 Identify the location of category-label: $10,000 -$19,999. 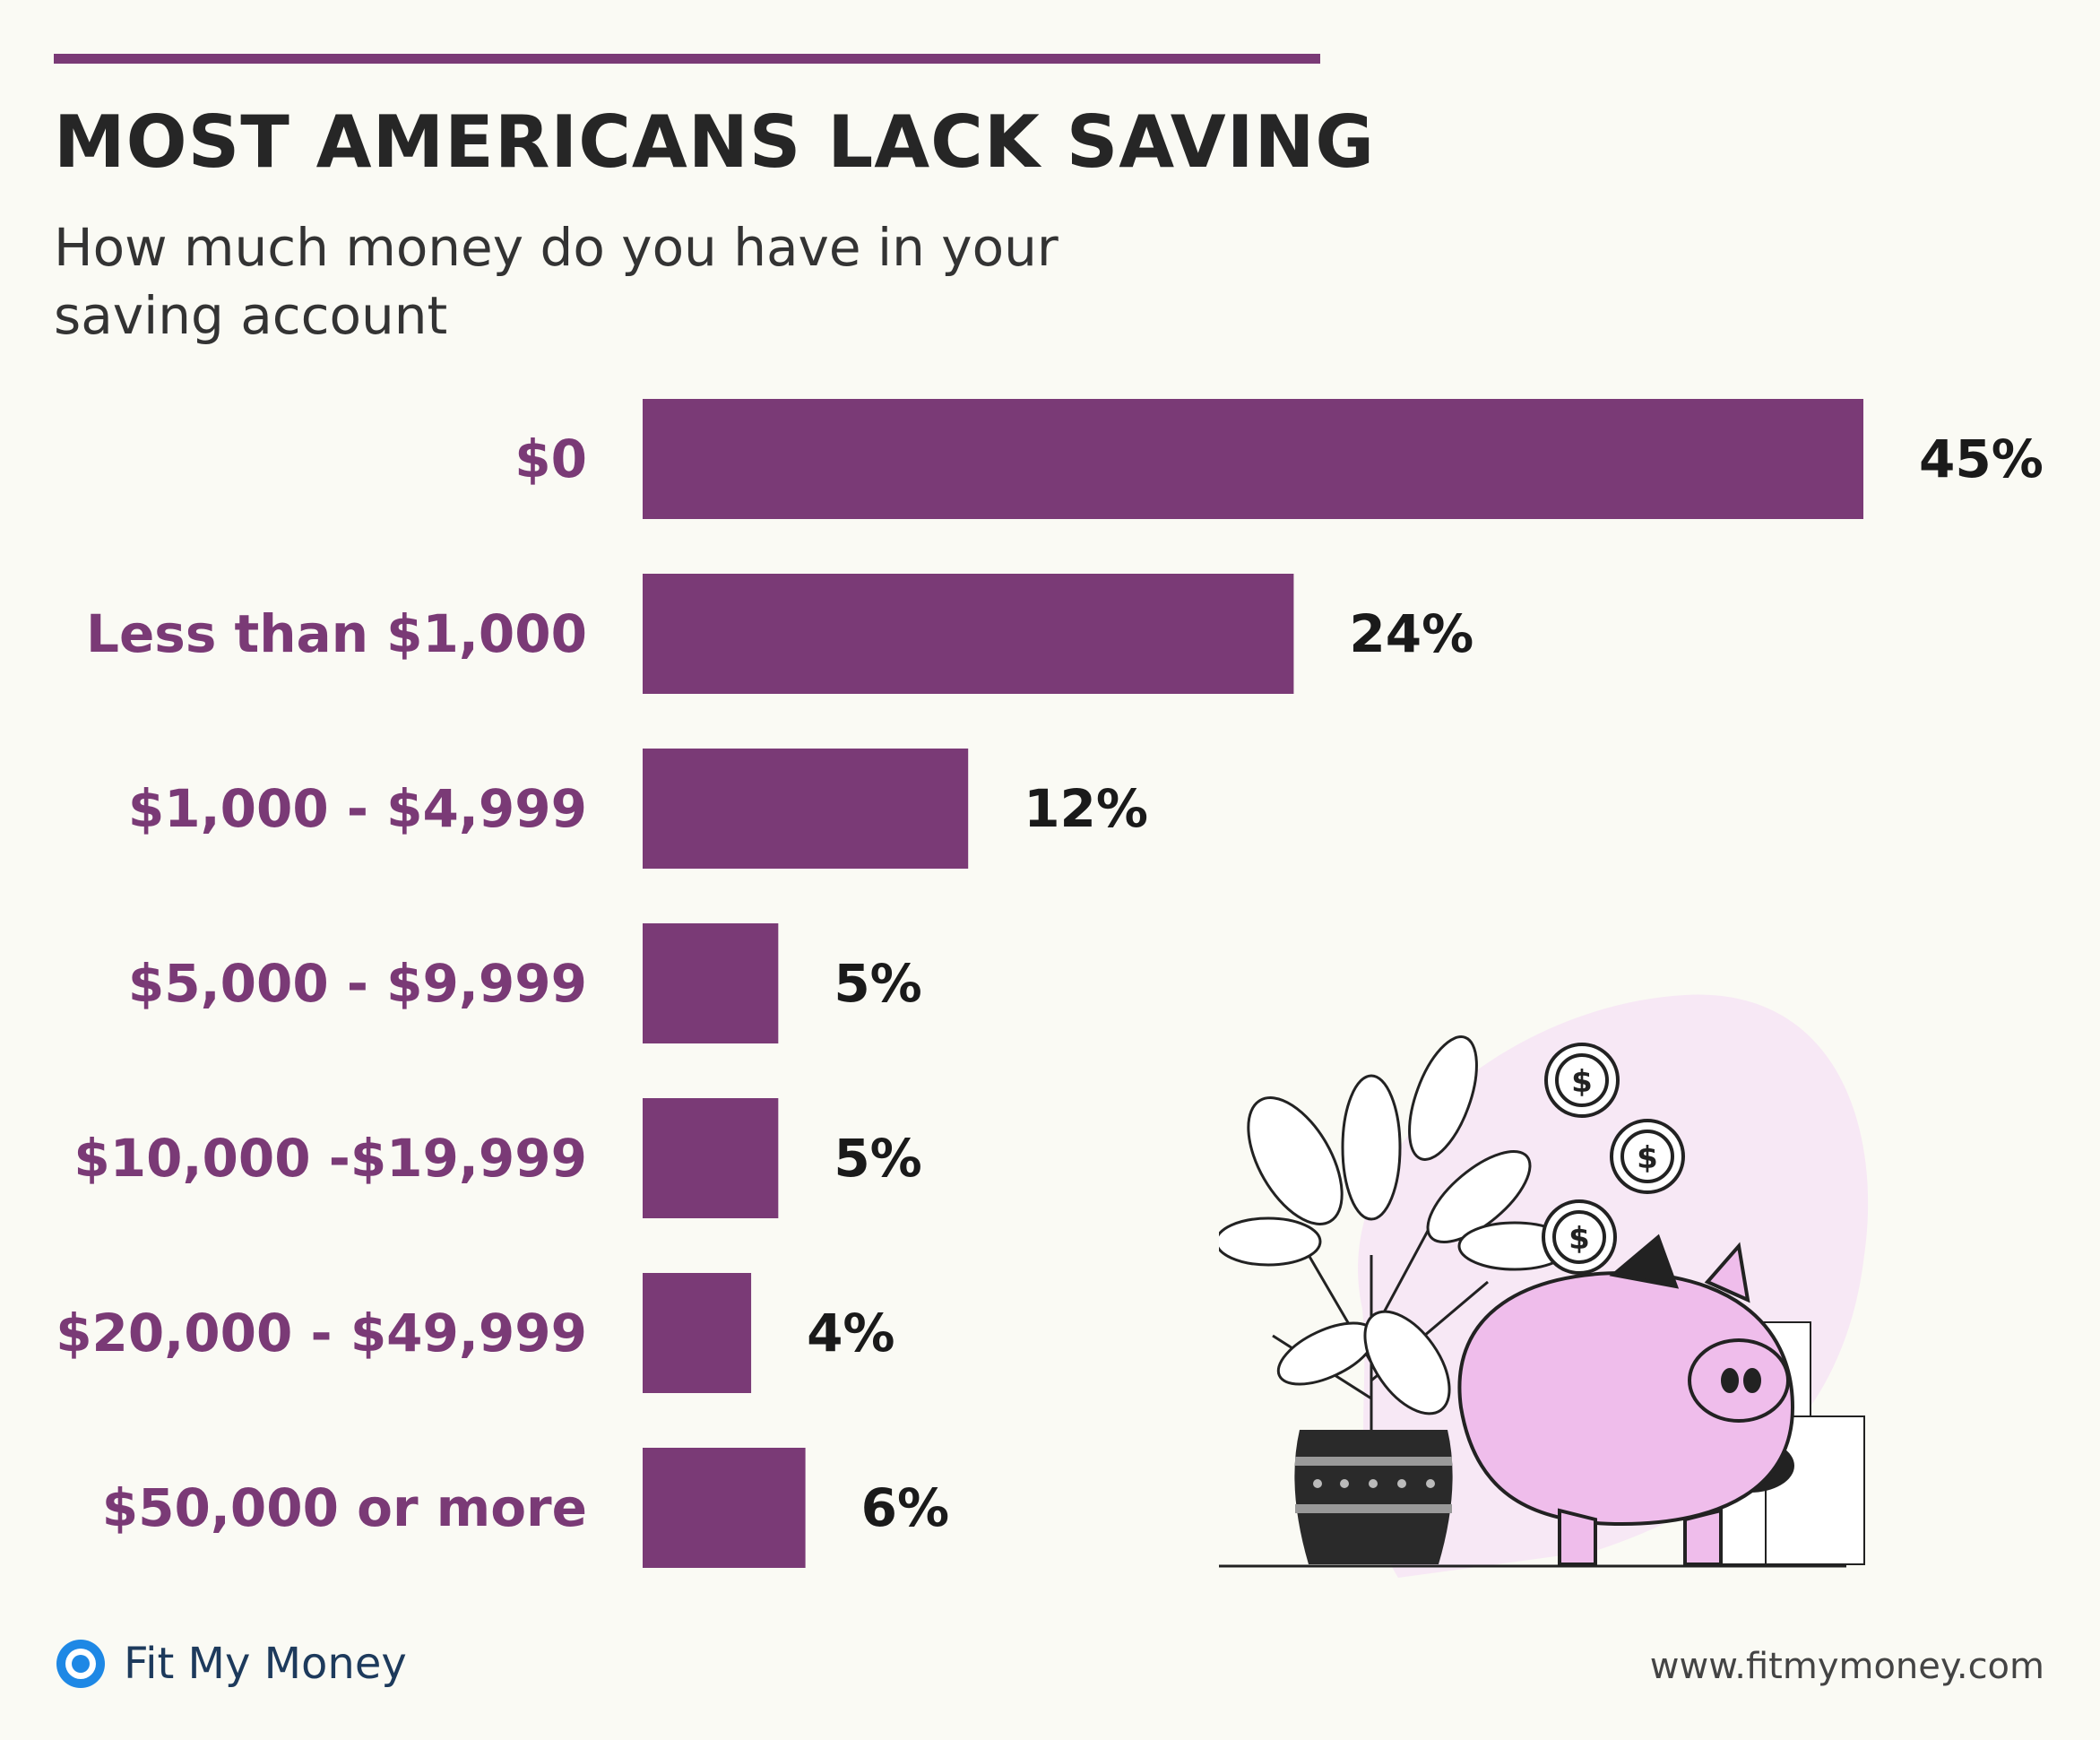
(330, 1158).